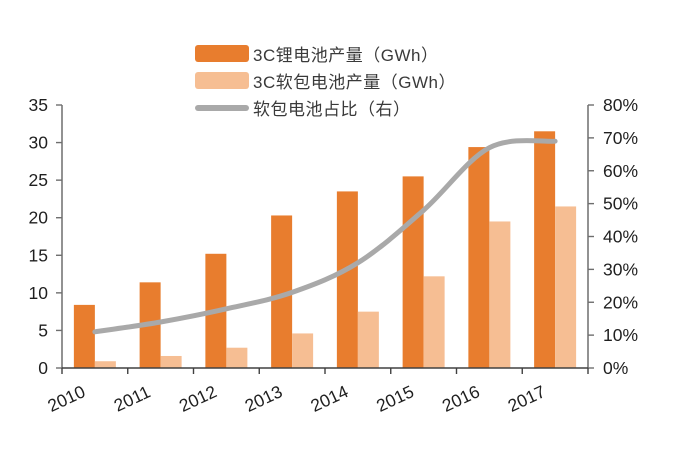 This screenshot has width=680, height=451. Describe the element at coordinates (434, 322) in the screenshot. I see `bar-softpack-2015` at that location.